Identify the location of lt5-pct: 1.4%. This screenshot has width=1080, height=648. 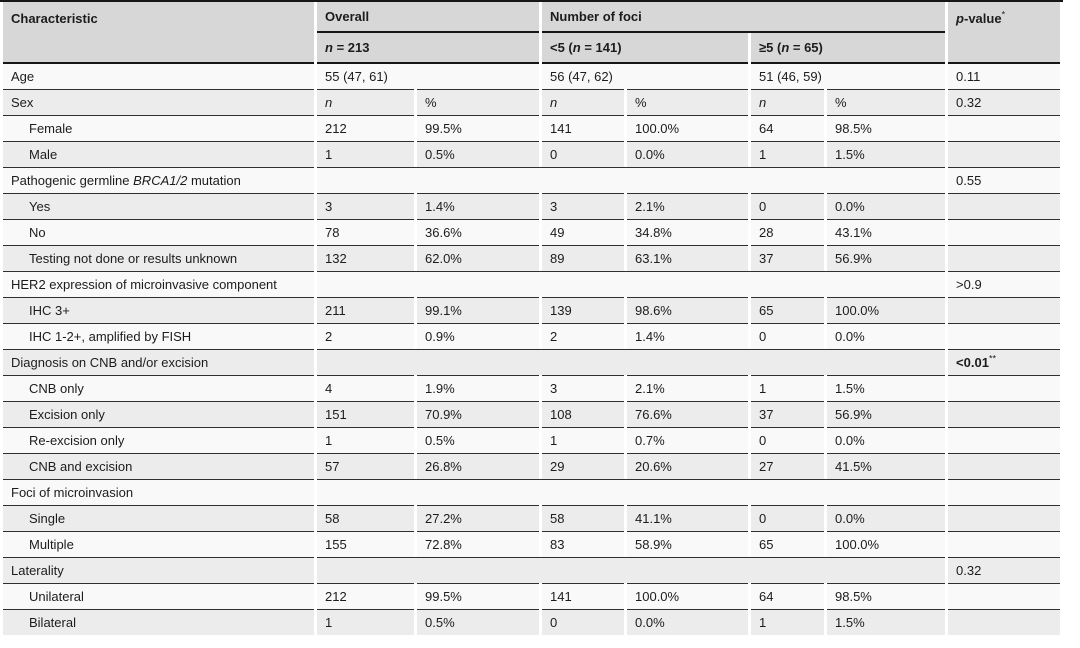
(687, 336).